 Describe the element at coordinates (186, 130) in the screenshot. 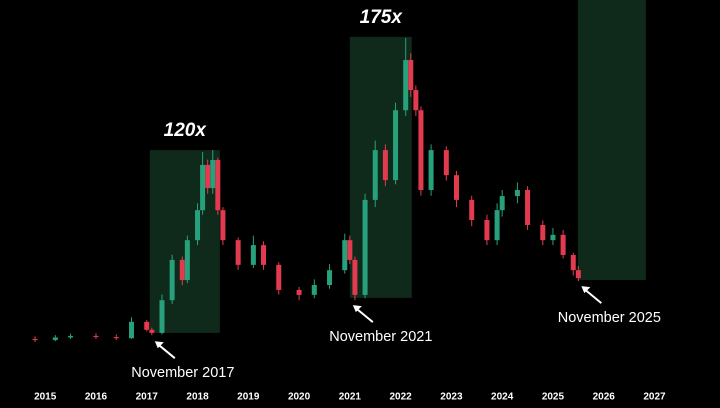

I see `multiplier-label: 120x` at that location.